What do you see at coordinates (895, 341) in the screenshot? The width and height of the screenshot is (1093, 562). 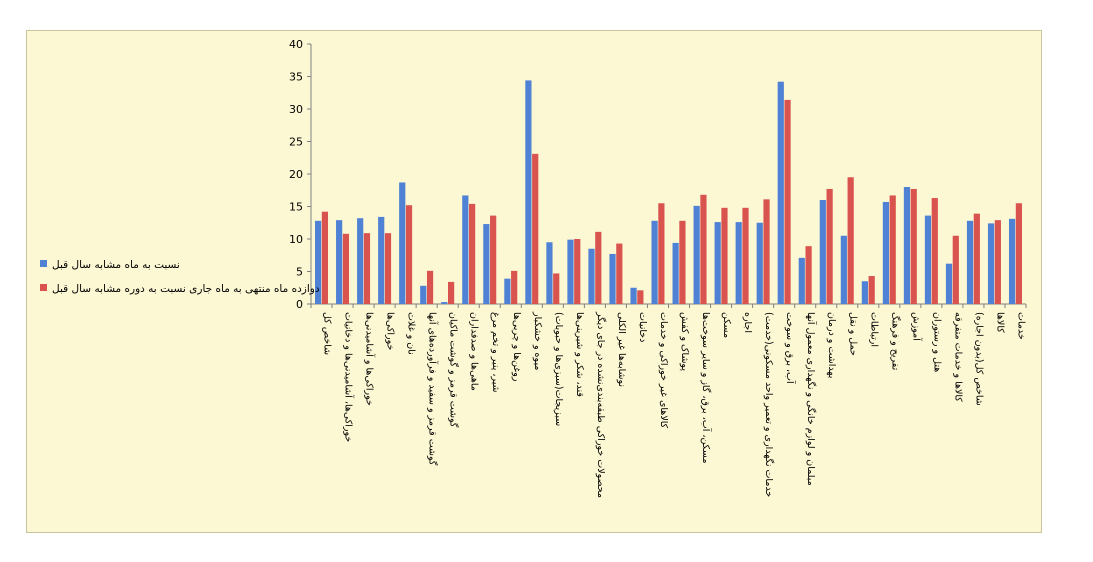 I see `category-label: تفریح و فرهنگ` at bounding box center [895, 341].